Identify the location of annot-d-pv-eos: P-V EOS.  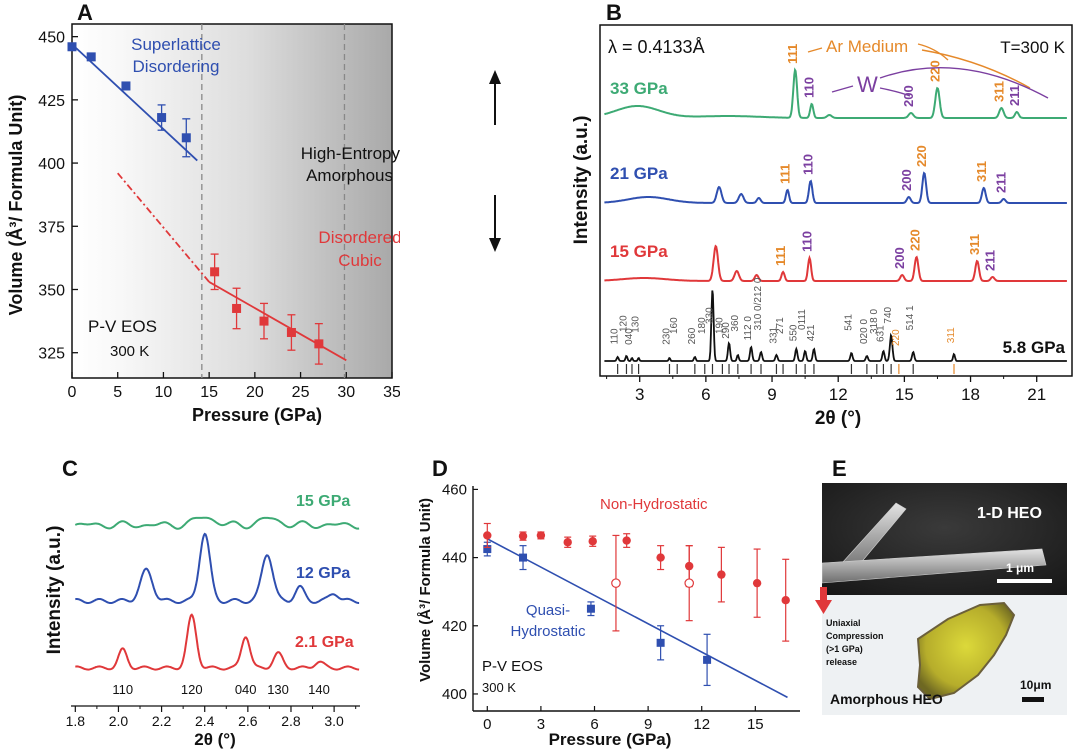
(512, 666).